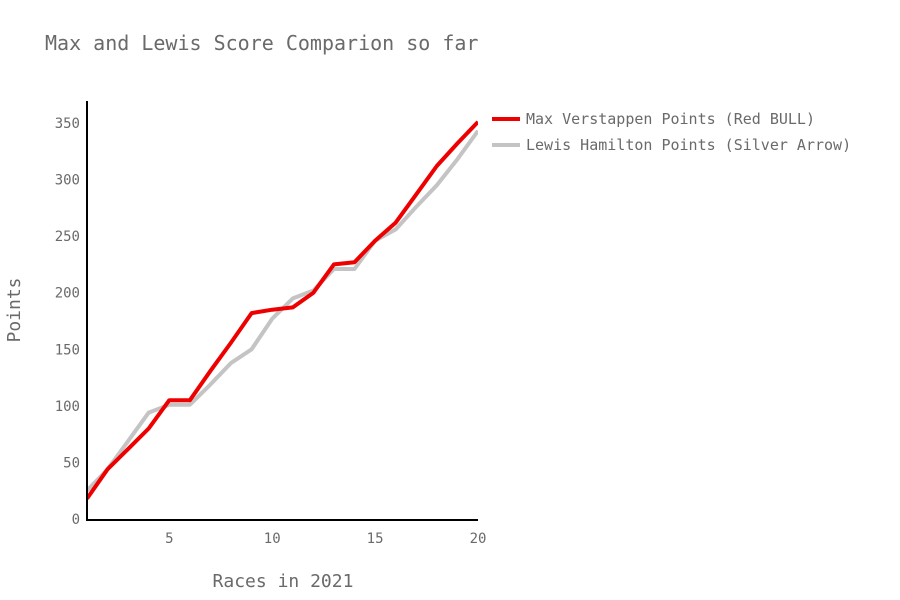 This screenshot has height=600, width=900. Describe the element at coordinates (283, 581) in the screenshot. I see `x-axis-title: Races in 2021` at that location.